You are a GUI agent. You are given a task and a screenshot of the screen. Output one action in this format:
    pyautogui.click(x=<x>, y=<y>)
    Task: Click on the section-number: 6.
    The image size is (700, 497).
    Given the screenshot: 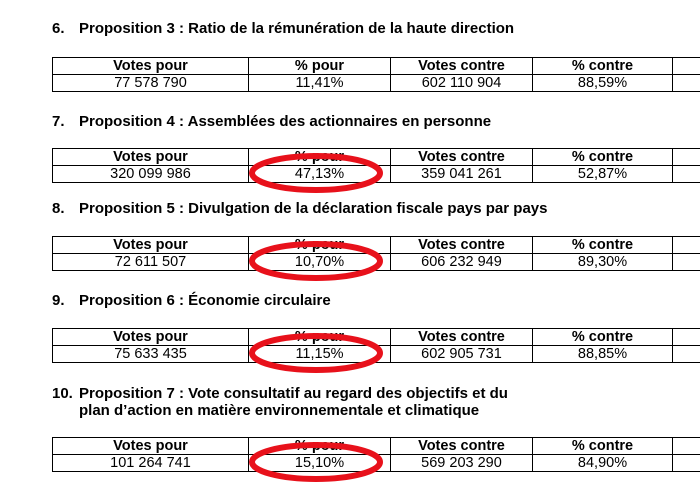 What is the action you would take?
    pyautogui.click(x=58, y=28)
    